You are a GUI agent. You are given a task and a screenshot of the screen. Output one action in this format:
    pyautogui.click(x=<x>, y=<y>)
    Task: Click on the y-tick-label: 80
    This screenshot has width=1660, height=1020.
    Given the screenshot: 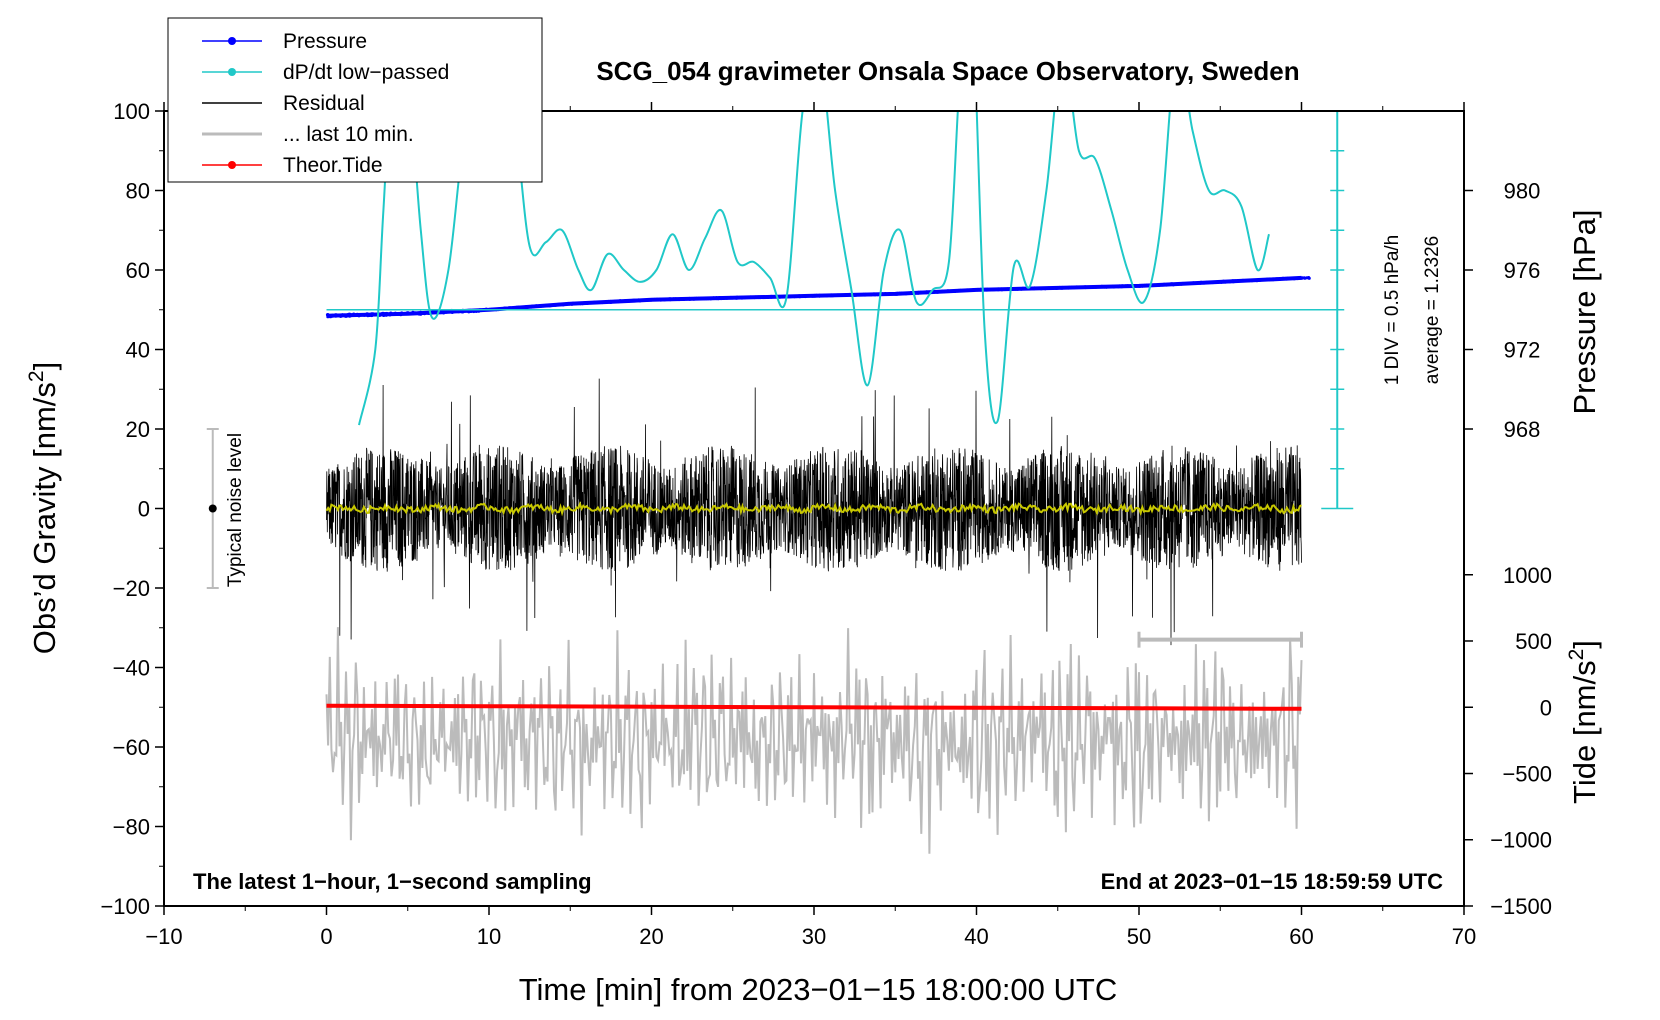 What is the action you would take?
    pyautogui.click(x=138, y=191)
    